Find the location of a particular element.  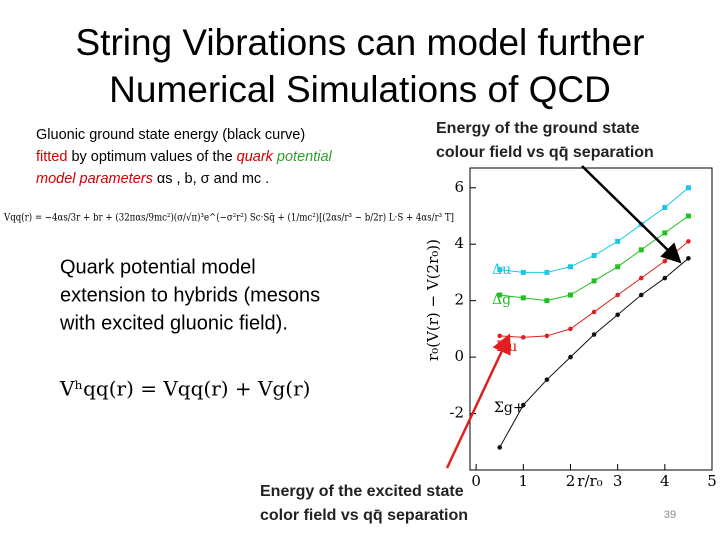

text-run: , b, is located at coordinates (187, 179).